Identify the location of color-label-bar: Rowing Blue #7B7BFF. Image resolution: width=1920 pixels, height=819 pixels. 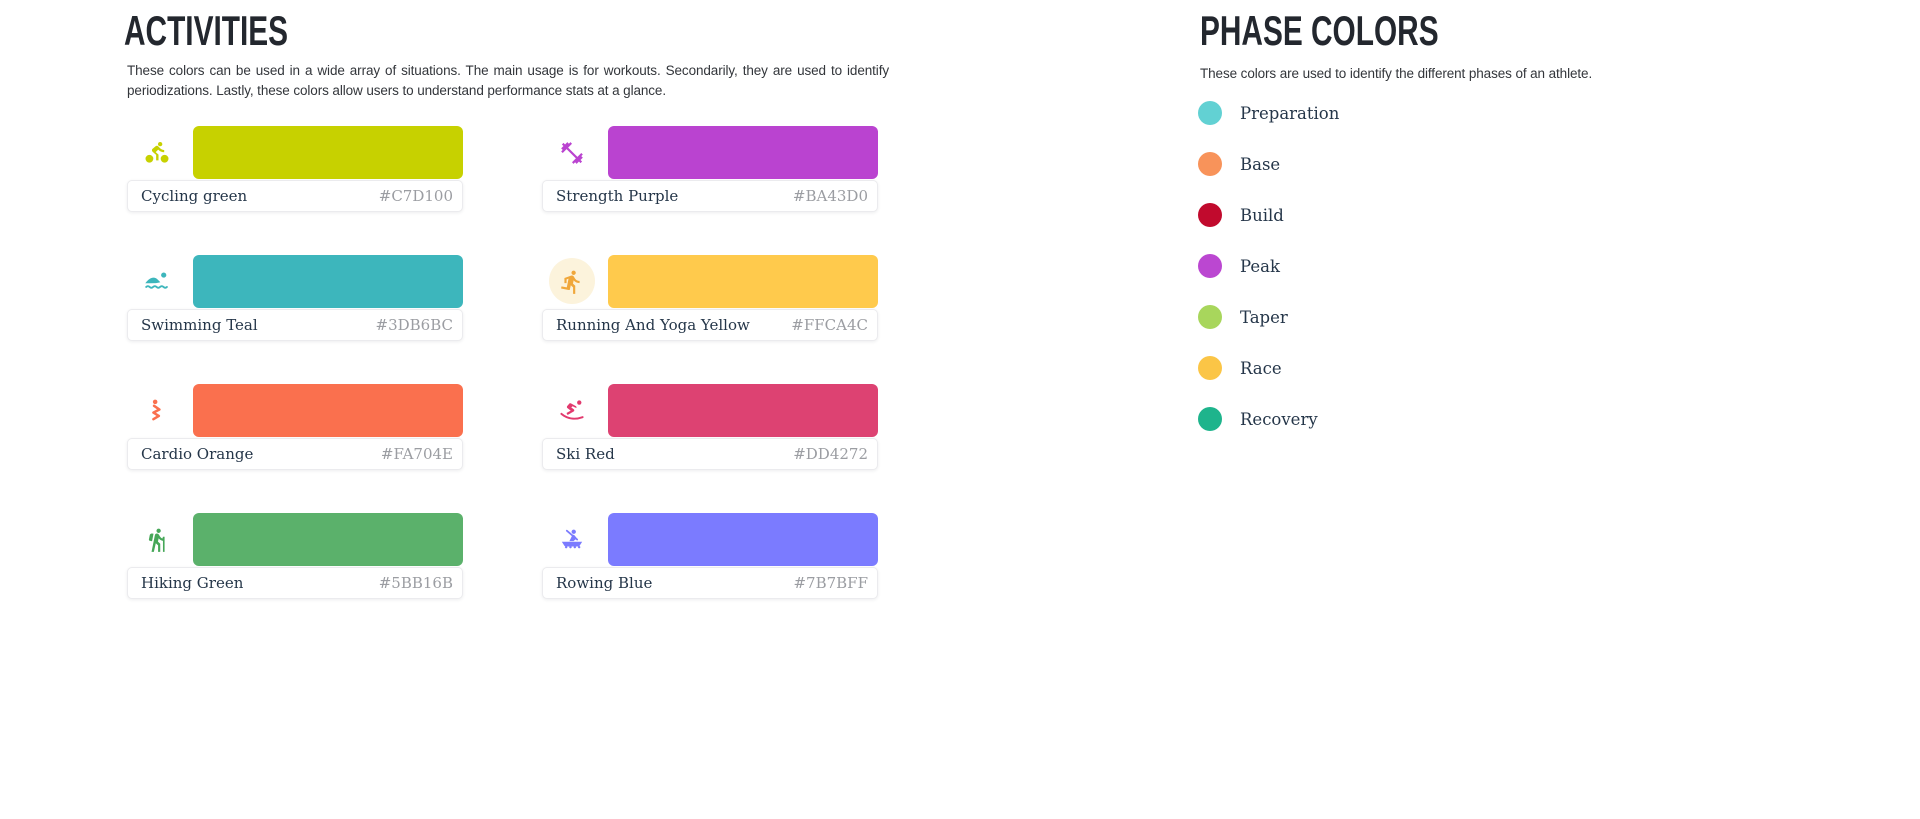
(710, 583).